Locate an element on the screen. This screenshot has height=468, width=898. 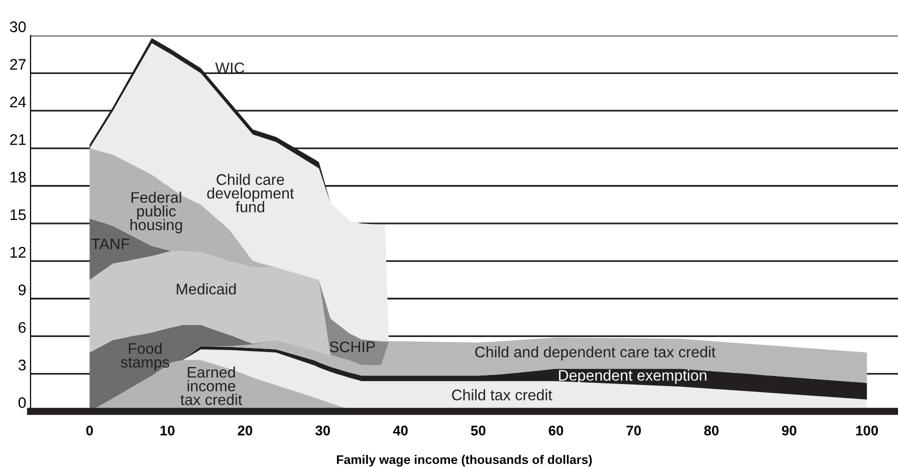
x-tick-label: 50 is located at coordinates (478, 431).